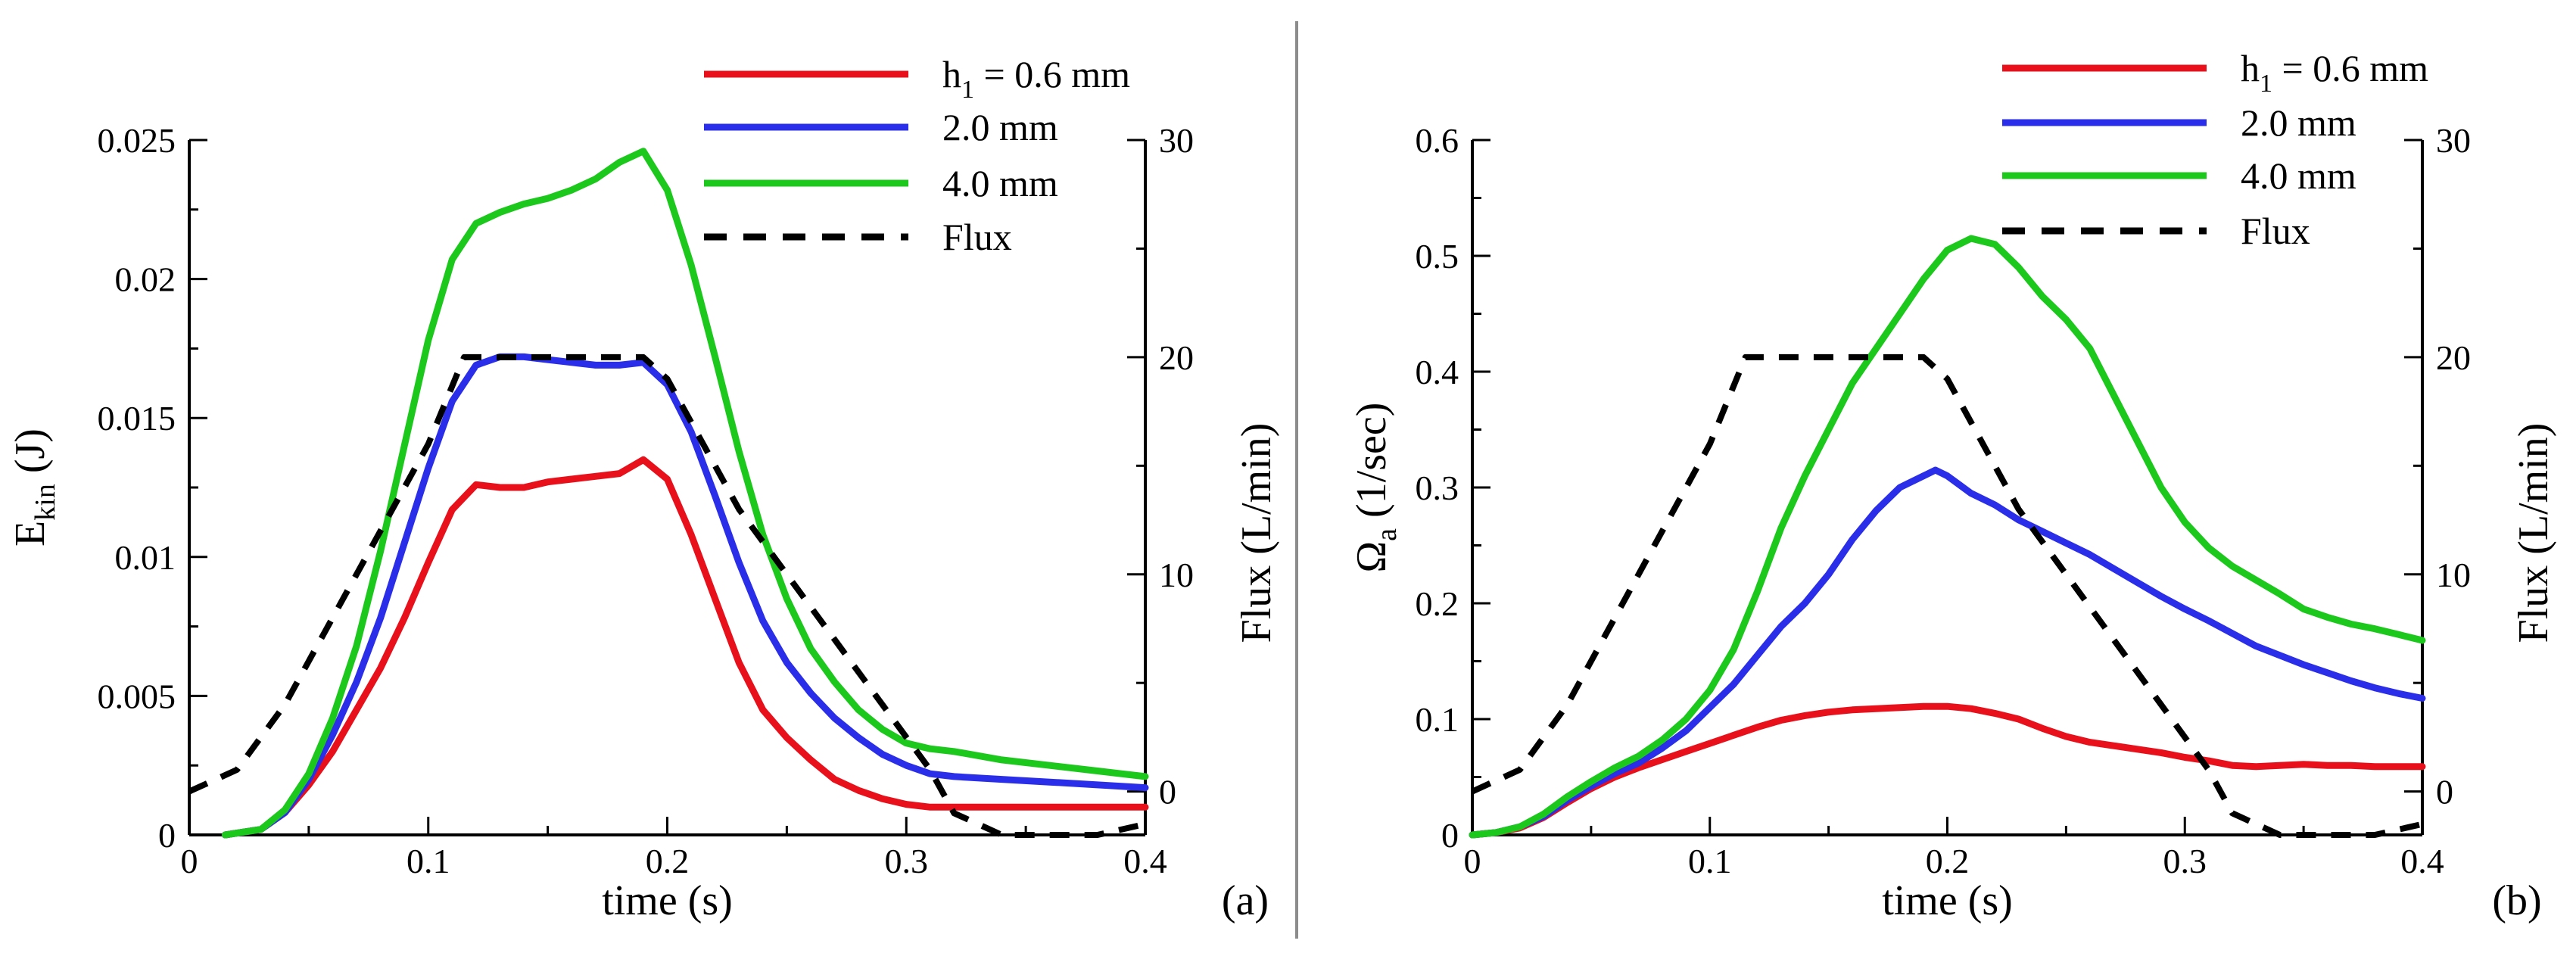  What do you see at coordinates (1371, 466) in the screenshot?
I see `y-axis-label-unit: (1/sec)` at bounding box center [1371, 466].